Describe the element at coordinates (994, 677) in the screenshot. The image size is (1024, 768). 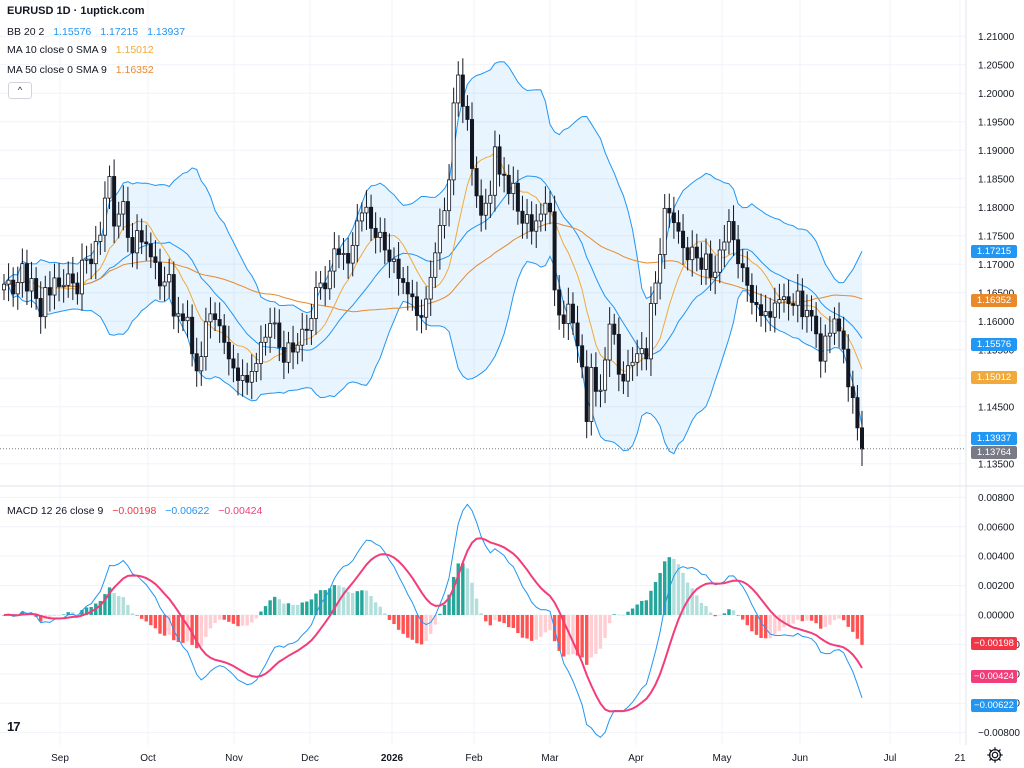
I see `macd-value-tag: −0.00424` at that location.